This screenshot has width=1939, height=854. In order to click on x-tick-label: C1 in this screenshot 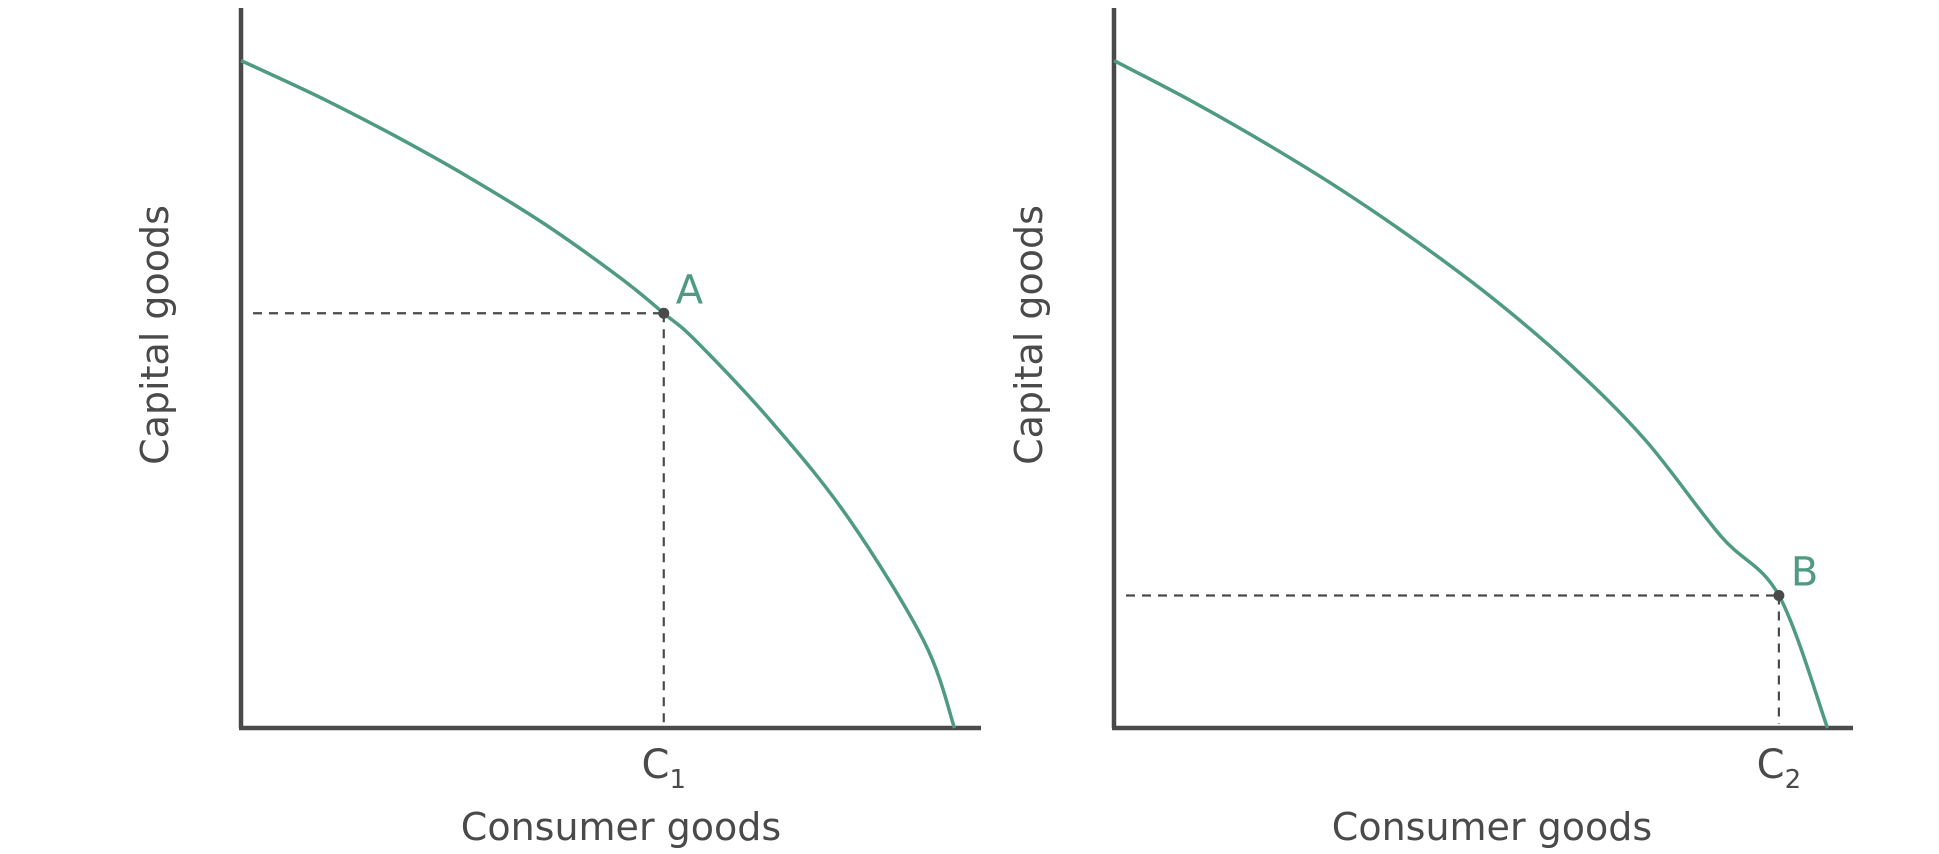, I will do `click(664, 768)`.